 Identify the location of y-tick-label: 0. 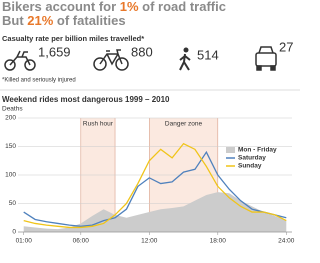
(14, 232).